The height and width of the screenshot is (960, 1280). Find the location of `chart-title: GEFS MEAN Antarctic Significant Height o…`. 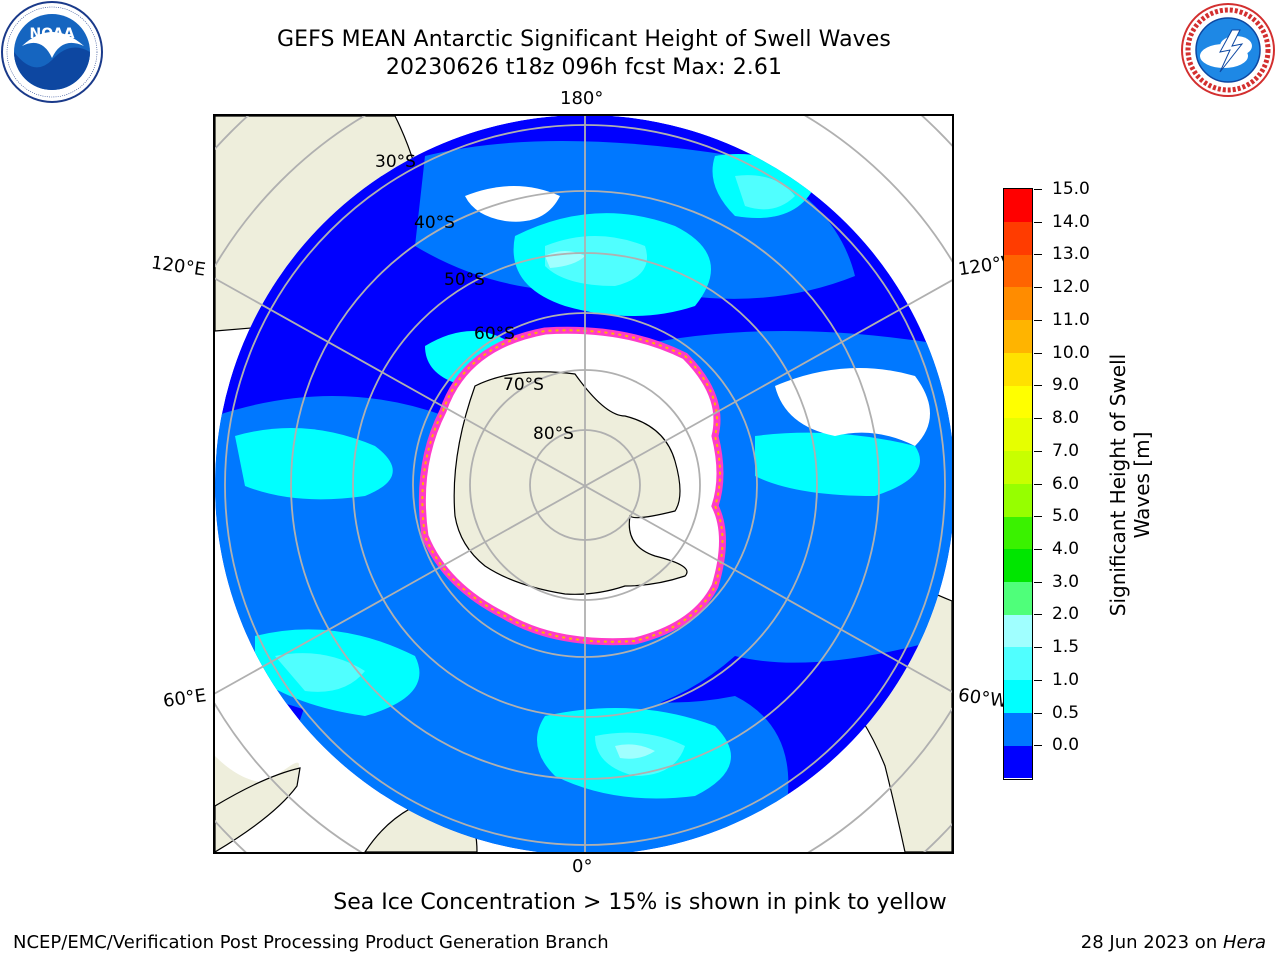

chart-title: GEFS MEAN Antarctic Significant Height o… is located at coordinates (584, 54).